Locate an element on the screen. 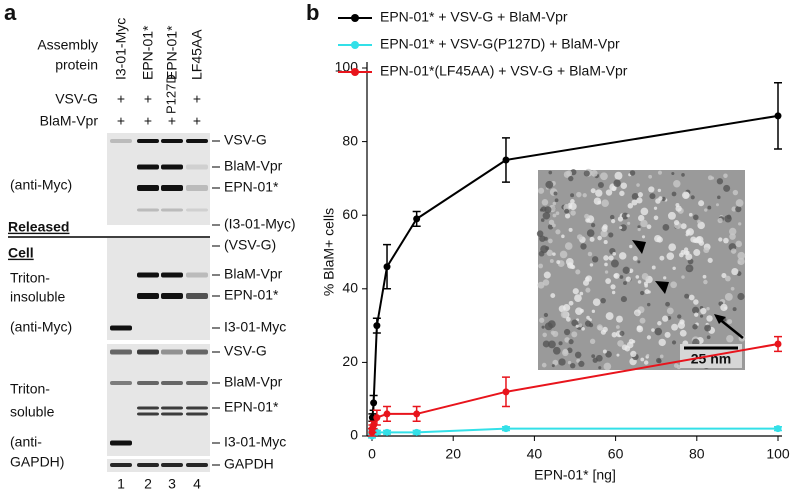 The width and height of the screenshot is (800, 502). series-line is located at coordinates (574, 432).